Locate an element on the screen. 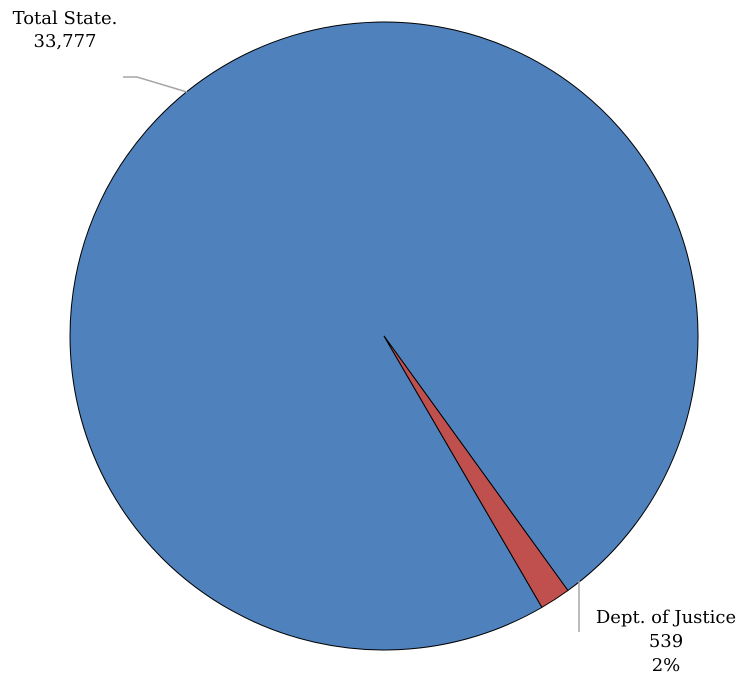 The image size is (746, 691). data-label-total-state: Total State. 33,777 is located at coordinates (65, 30).